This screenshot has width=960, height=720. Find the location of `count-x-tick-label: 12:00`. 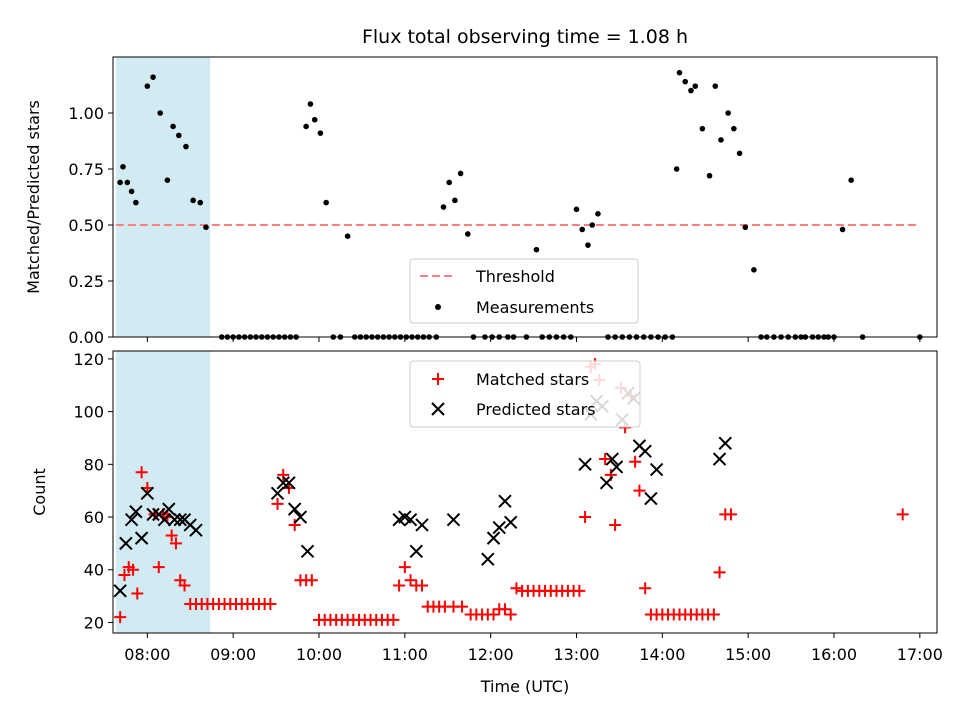

count-x-tick-label: 12:00 is located at coordinates (491, 654).